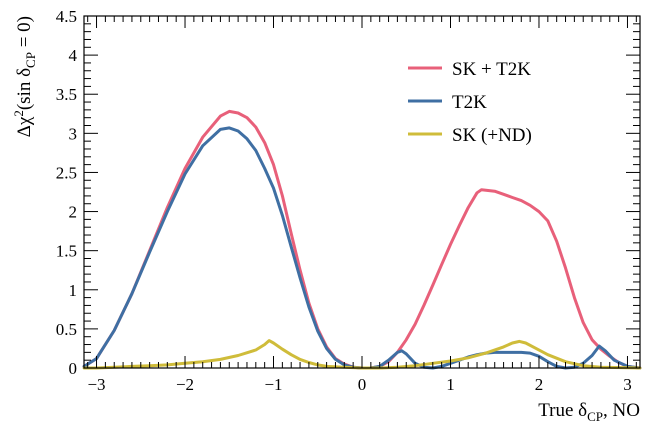  Describe the element at coordinates (66, 172) in the screenshot. I see `y-tick-label: 2.5` at that location.